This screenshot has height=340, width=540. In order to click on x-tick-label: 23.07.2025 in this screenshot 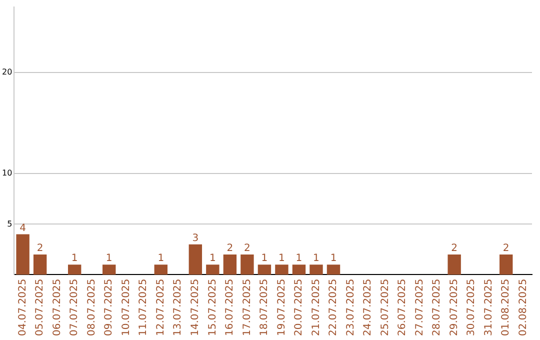, I will do `click(350, 307)`.